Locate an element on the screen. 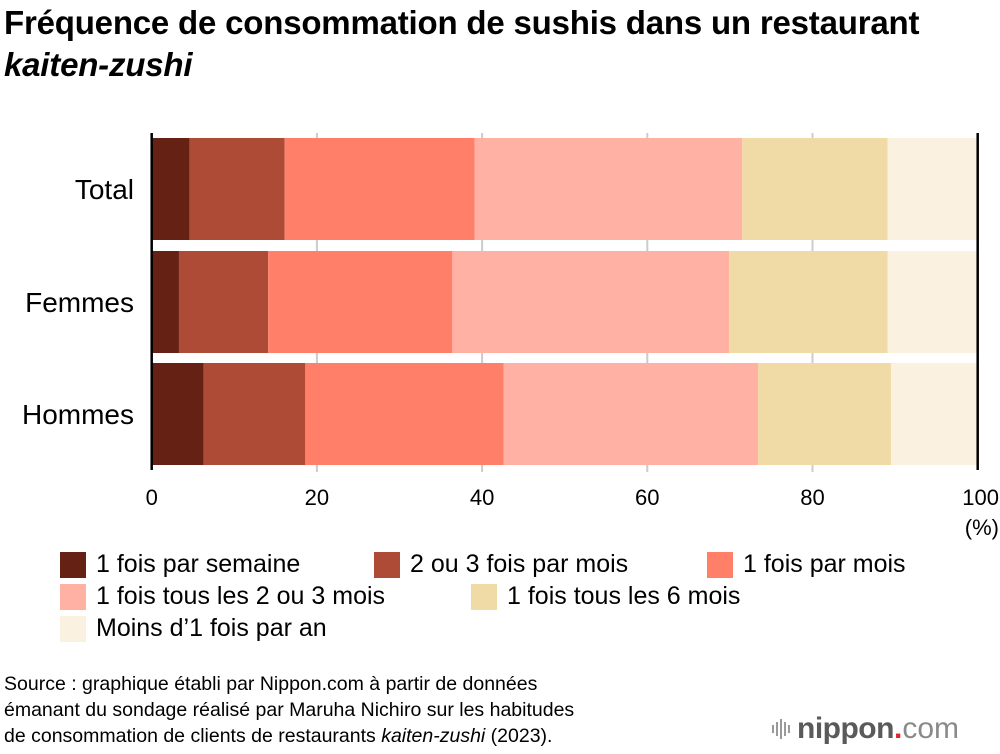 This screenshot has width=1000, height=754. x-tick-label-0: 0 is located at coordinates (152, 497).